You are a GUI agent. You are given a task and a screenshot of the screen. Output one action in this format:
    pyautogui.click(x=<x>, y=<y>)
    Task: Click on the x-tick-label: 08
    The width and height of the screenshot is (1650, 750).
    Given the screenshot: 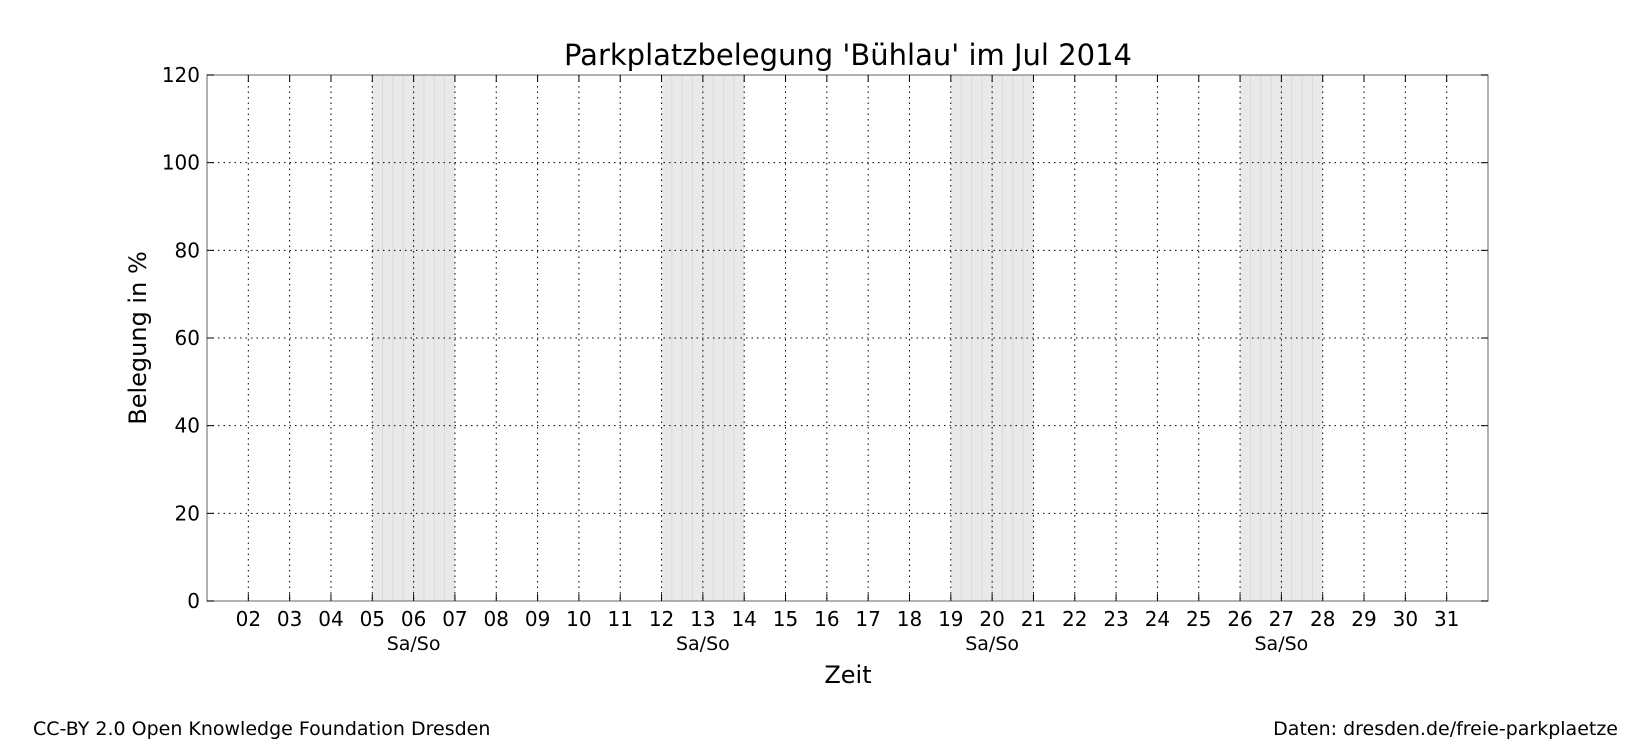 What is the action you would take?
    pyautogui.click(x=496, y=619)
    